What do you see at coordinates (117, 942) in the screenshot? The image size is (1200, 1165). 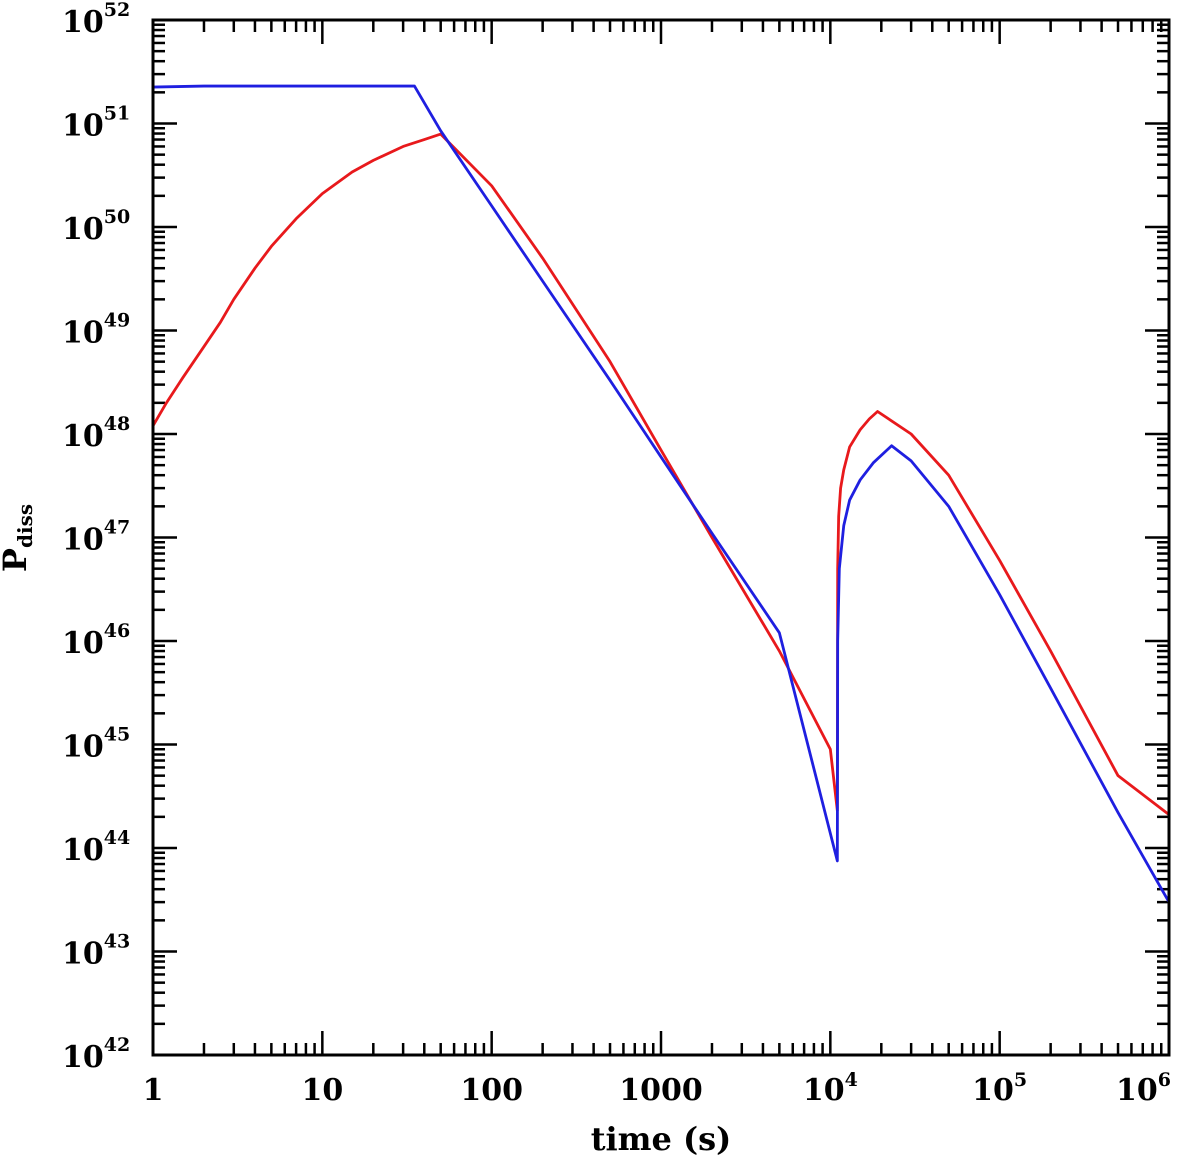 I see `y-tick-label-exp: 43` at bounding box center [117, 942].